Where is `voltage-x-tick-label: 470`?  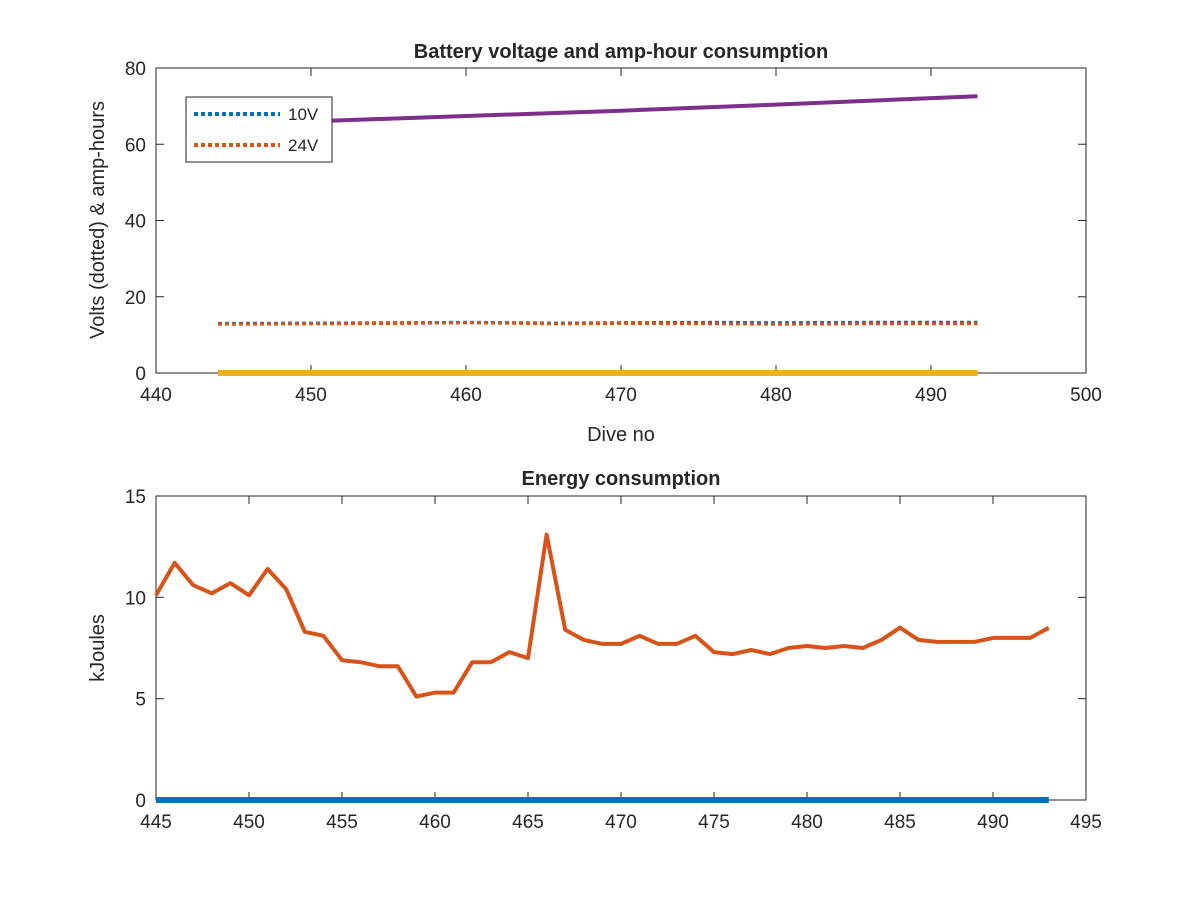
voltage-x-tick-label: 470 is located at coordinates (621, 395).